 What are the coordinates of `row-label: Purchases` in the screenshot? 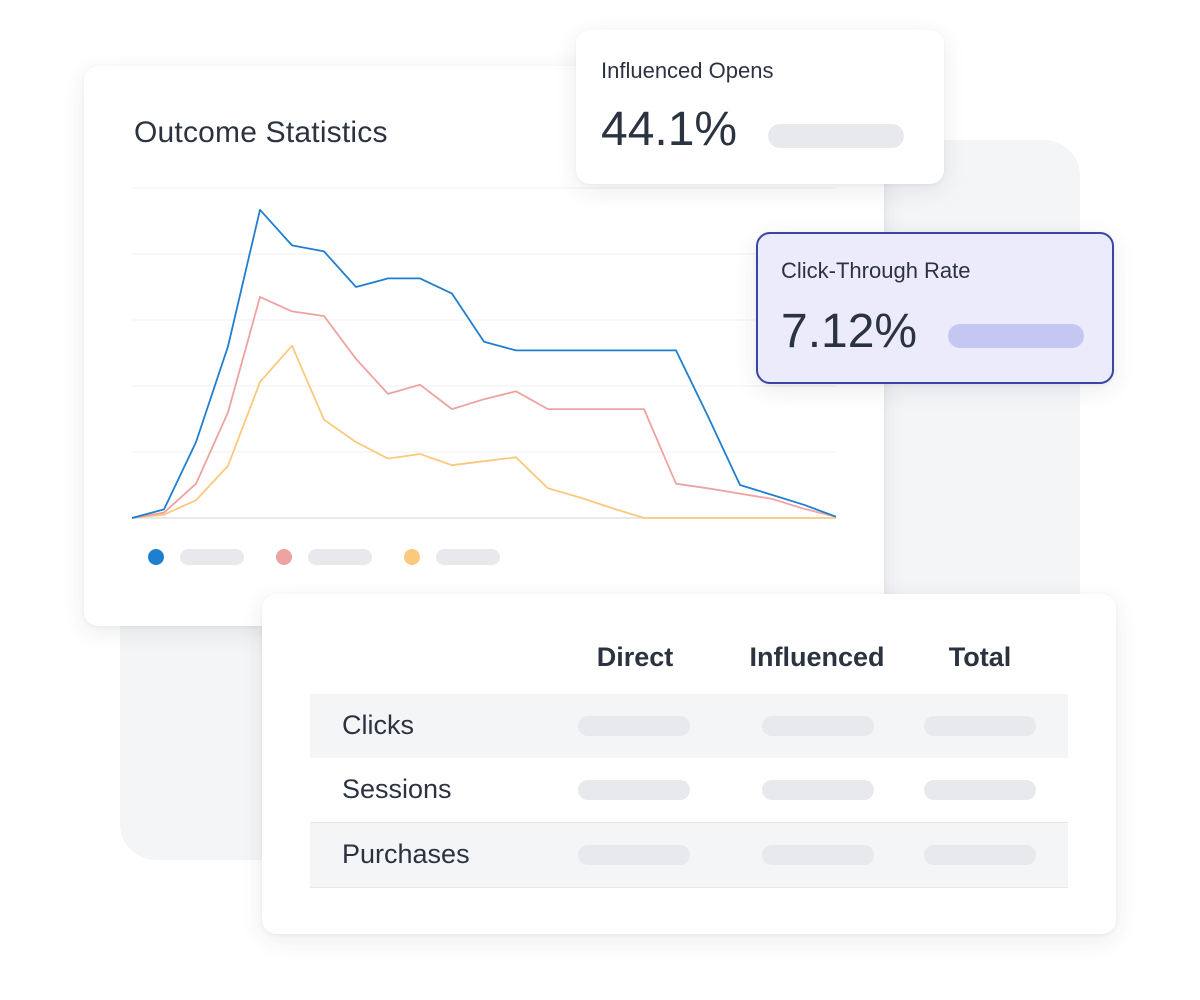 It's located at (406, 854).